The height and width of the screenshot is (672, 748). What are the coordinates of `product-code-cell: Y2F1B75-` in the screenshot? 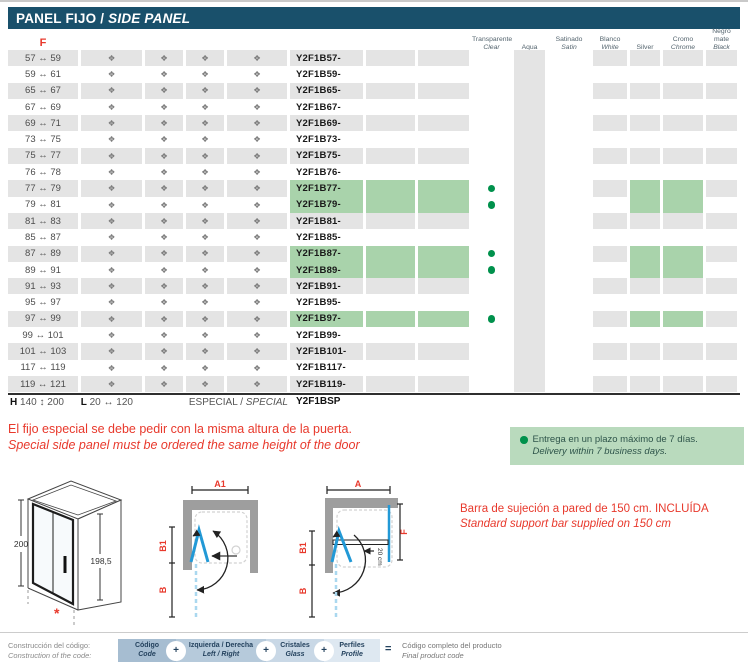 It's located at (326, 156).